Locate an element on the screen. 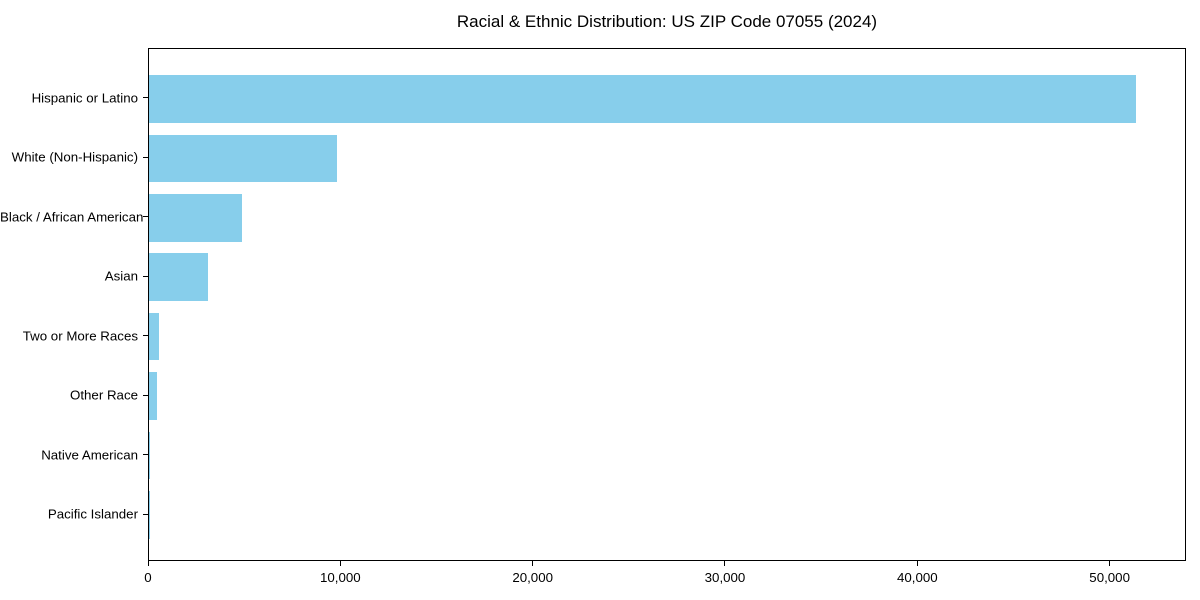 The height and width of the screenshot is (600, 1200). bar-hispanic-or-latino is located at coordinates (642, 99).